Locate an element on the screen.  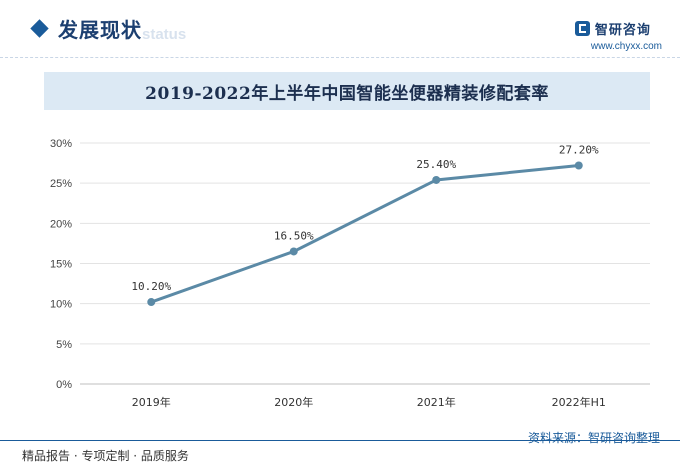
y-tick-label: 5% is located at coordinates (64, 345).